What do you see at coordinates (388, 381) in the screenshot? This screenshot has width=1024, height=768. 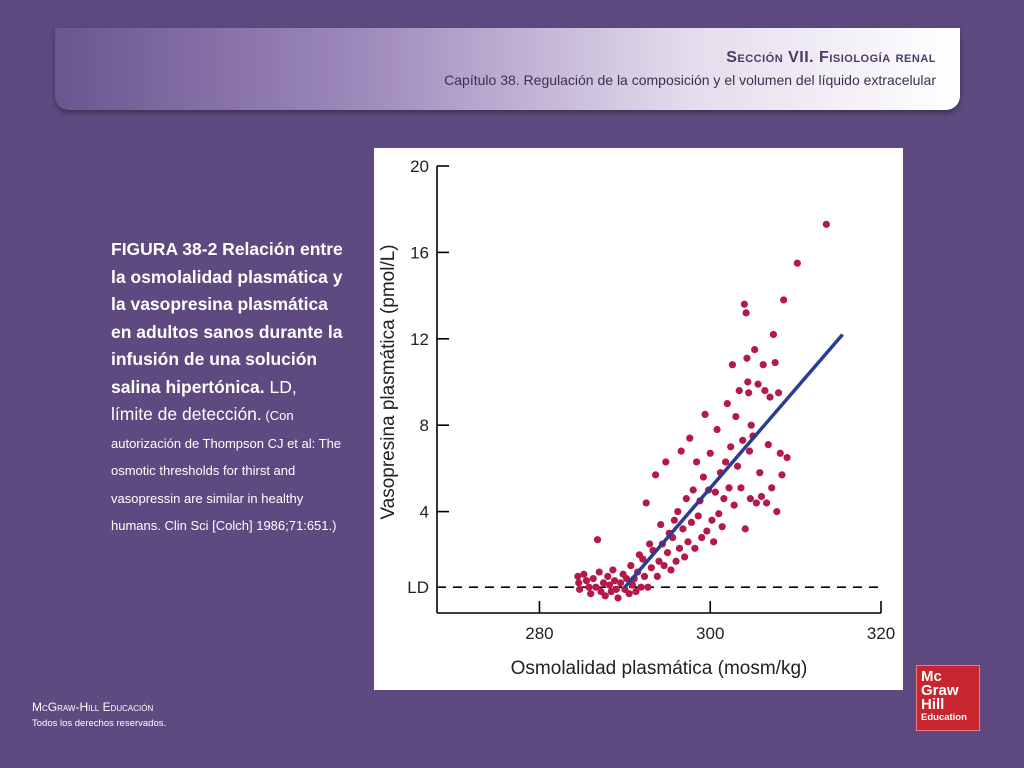 I see `y-axis-title: Vasopresina plasmática (pmol/L)` at bounding box center [388, 381].